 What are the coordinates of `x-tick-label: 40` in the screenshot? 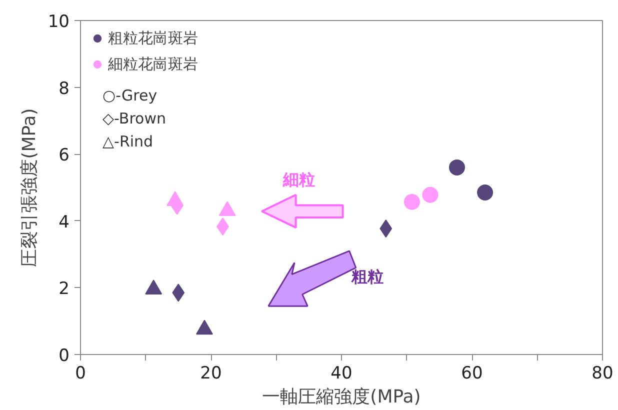 It's located at (341, 374).